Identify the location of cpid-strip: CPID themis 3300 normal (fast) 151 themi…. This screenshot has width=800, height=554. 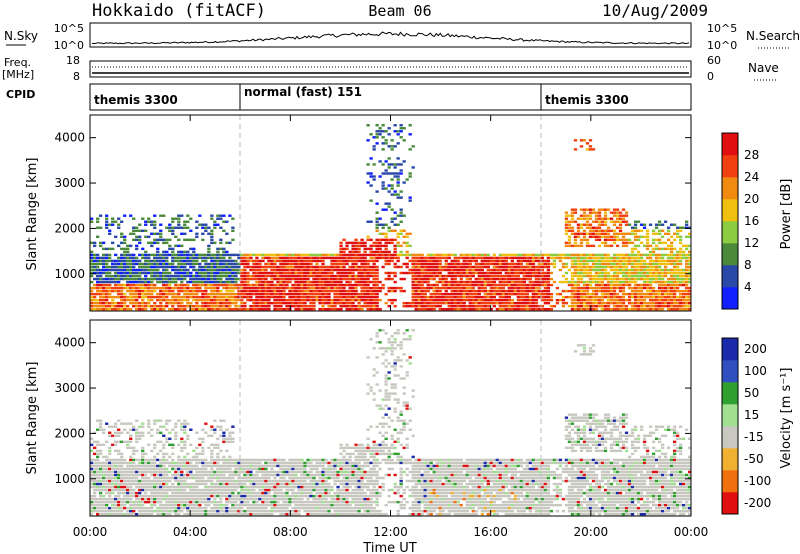
(349, 97).